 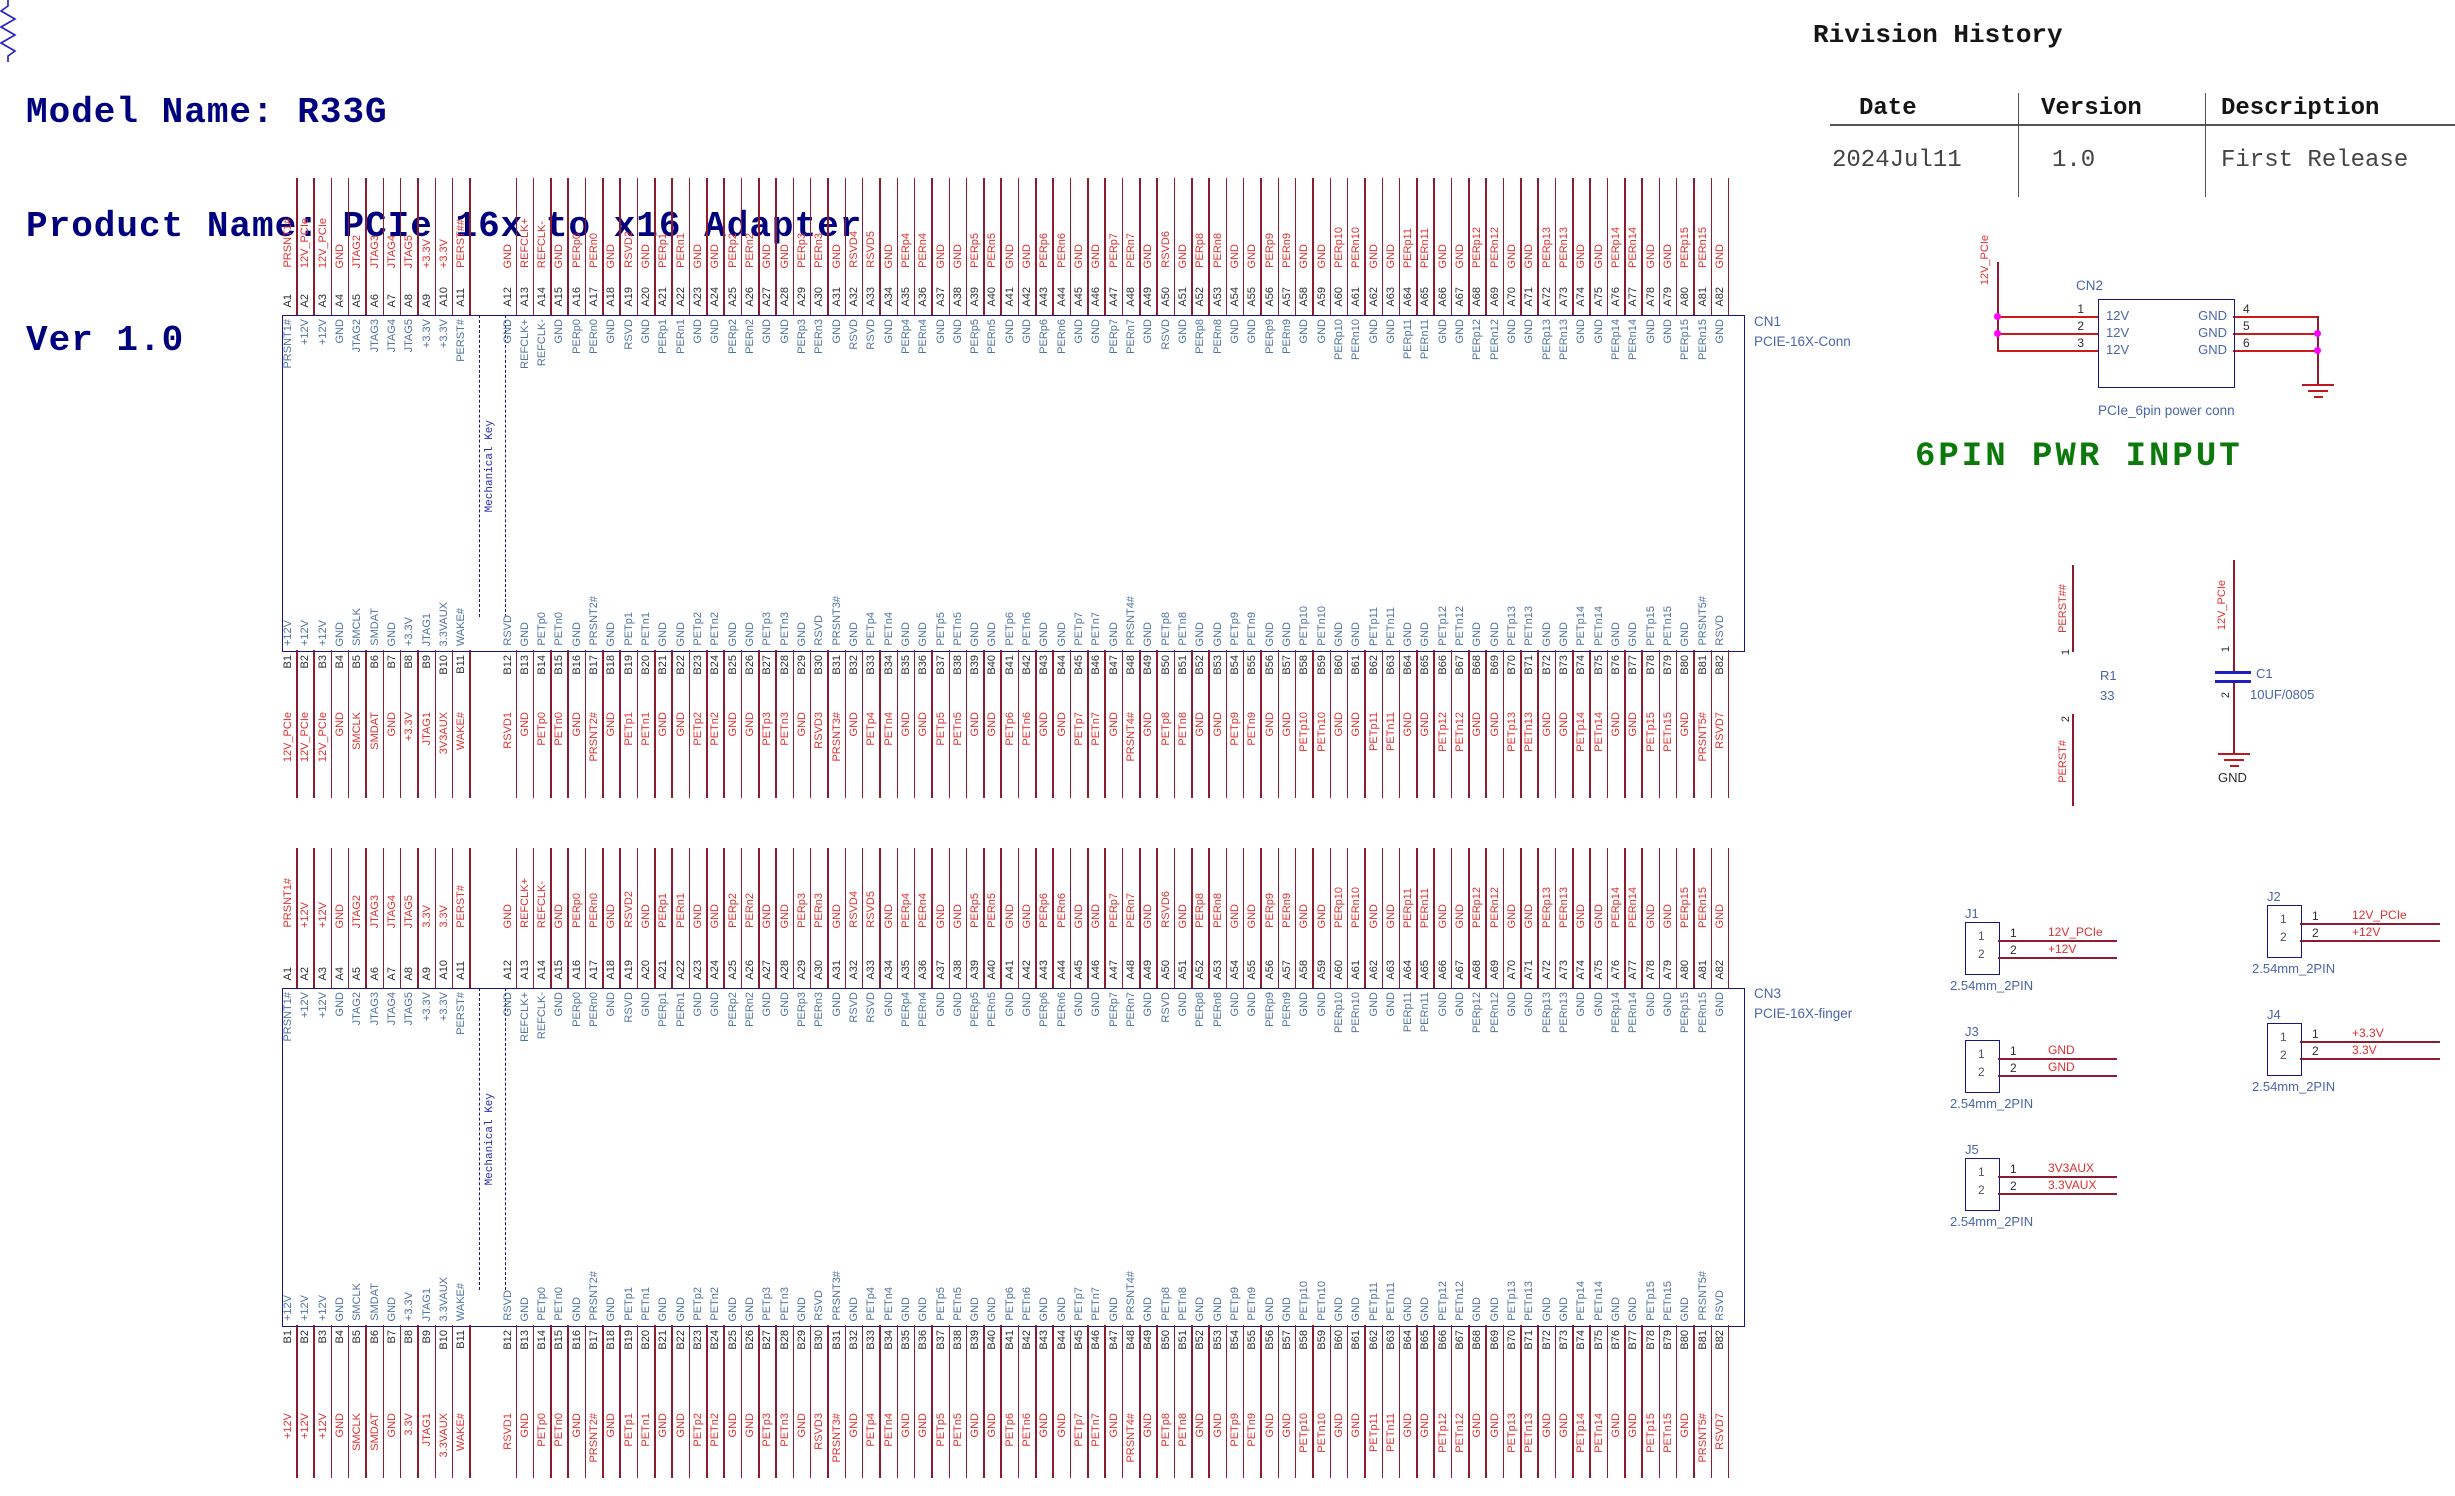 What do you see at coordinates (1555, 246) in the screenshot?
I see `cn1-pin-A72-wire` at bounding box center [1555, 246].